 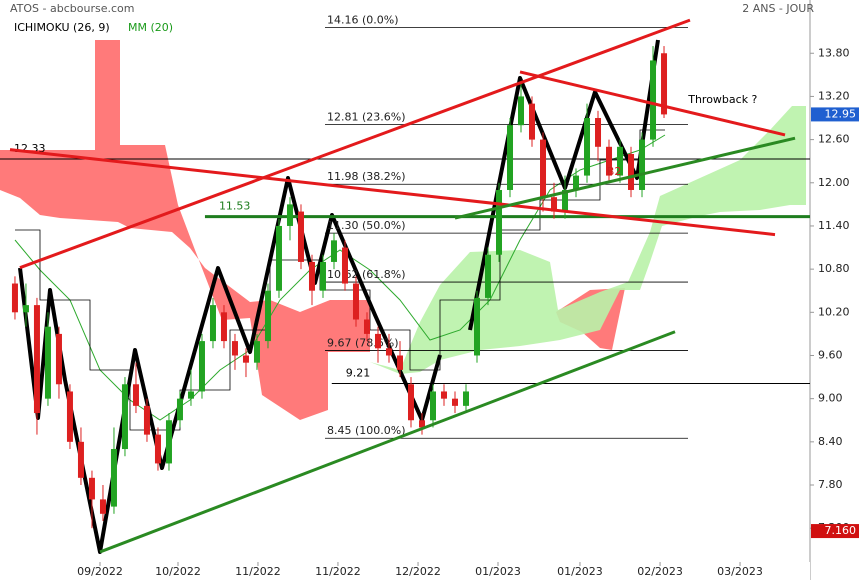 What do you see at coordinates (834, 139) in the screenshot?
I see `y-tick-label: 12.60` at bounding box center [834, 139].